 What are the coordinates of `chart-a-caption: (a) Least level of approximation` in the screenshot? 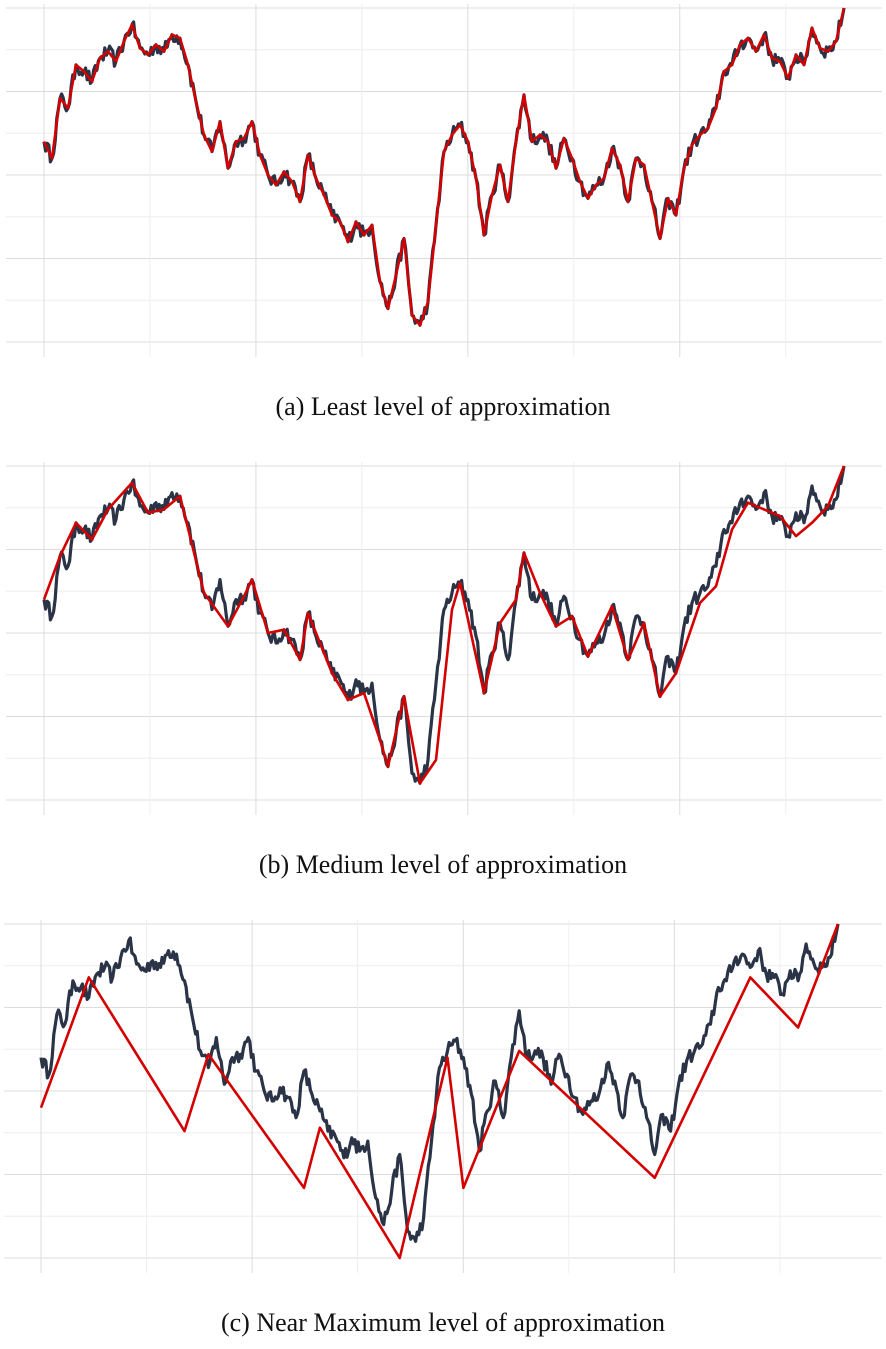 It's located at (443, 406).